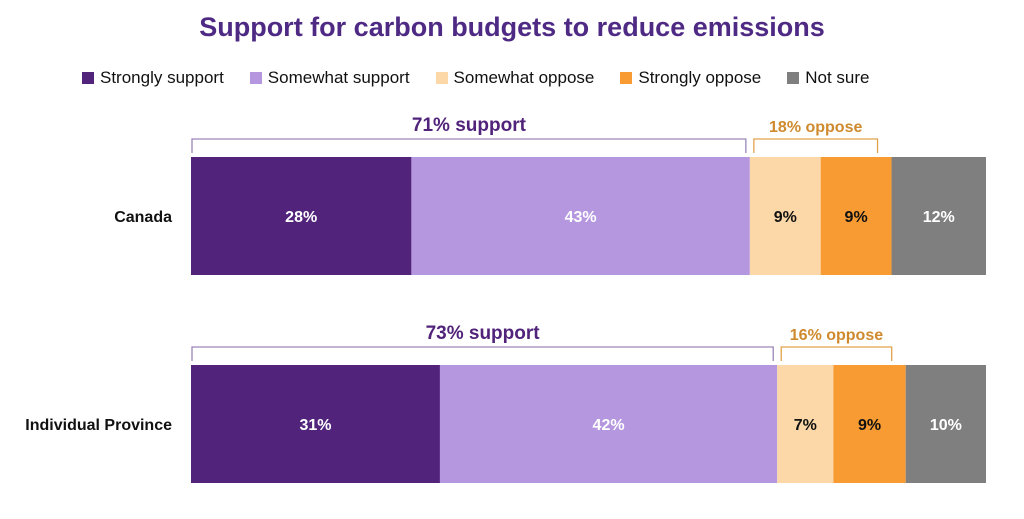 The height and width of the screenshot is (519, 1024). I want to click on bar-value-label: 28%, so click(301, 217).